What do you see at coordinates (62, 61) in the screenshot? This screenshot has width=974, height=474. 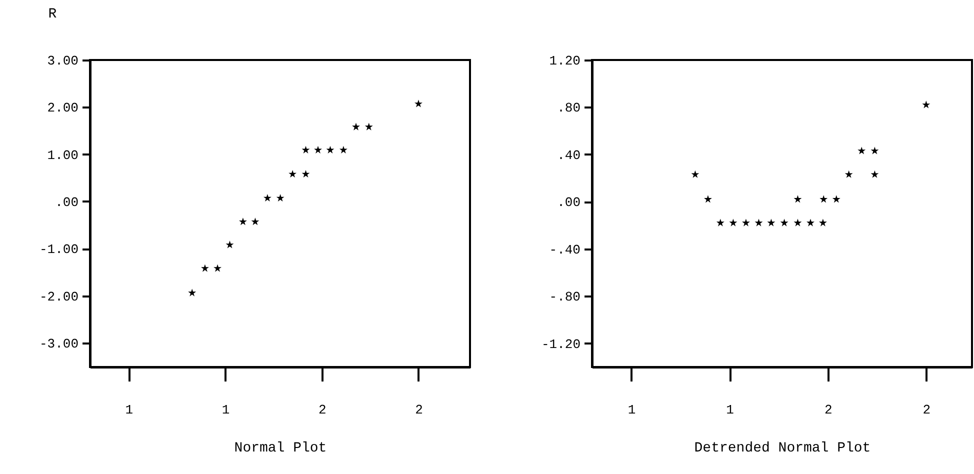 I see `y-tick-label: 3.00` at bounding box center [62, 61].